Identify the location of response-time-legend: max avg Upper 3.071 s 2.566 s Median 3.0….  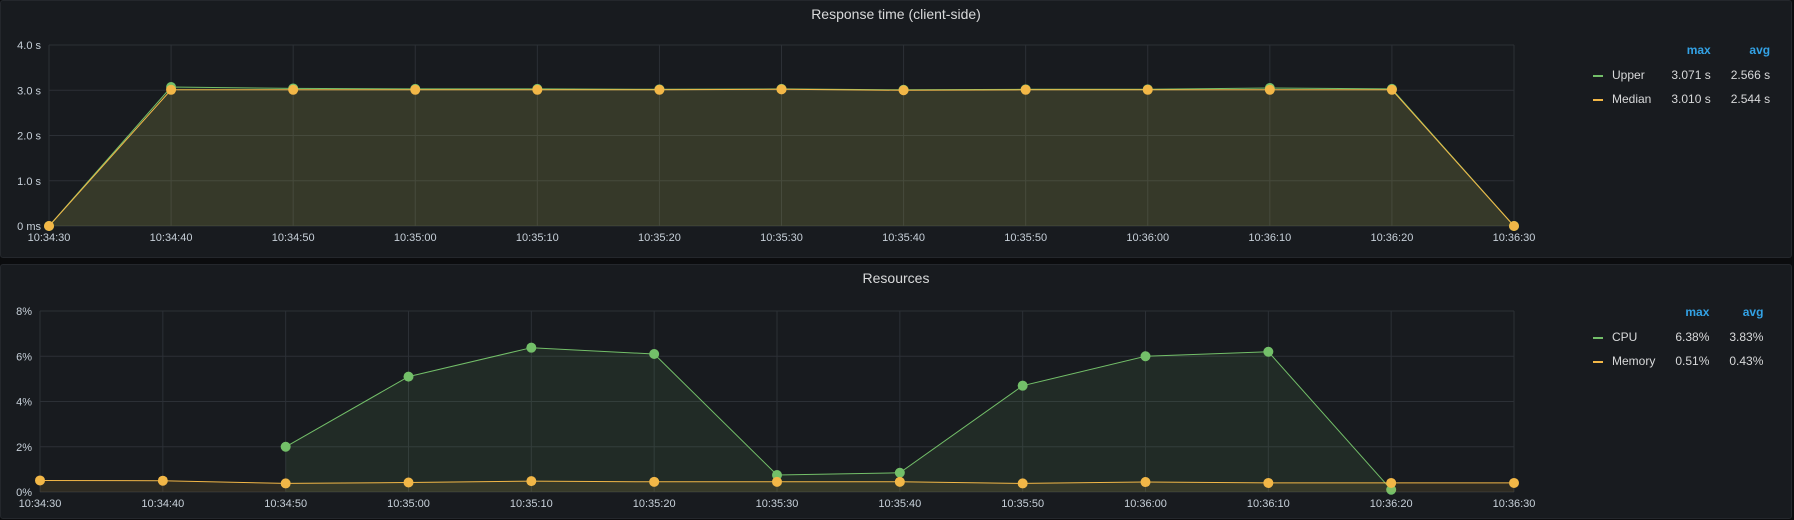
(1674, 77).